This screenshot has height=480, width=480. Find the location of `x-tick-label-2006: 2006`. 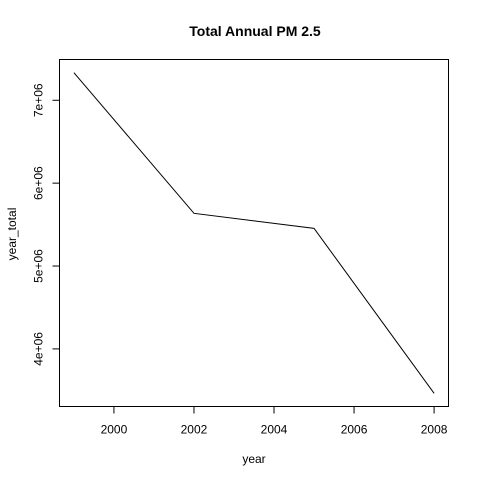

x-tick-label-2006: 2006 is located at coordinates (354, 430).